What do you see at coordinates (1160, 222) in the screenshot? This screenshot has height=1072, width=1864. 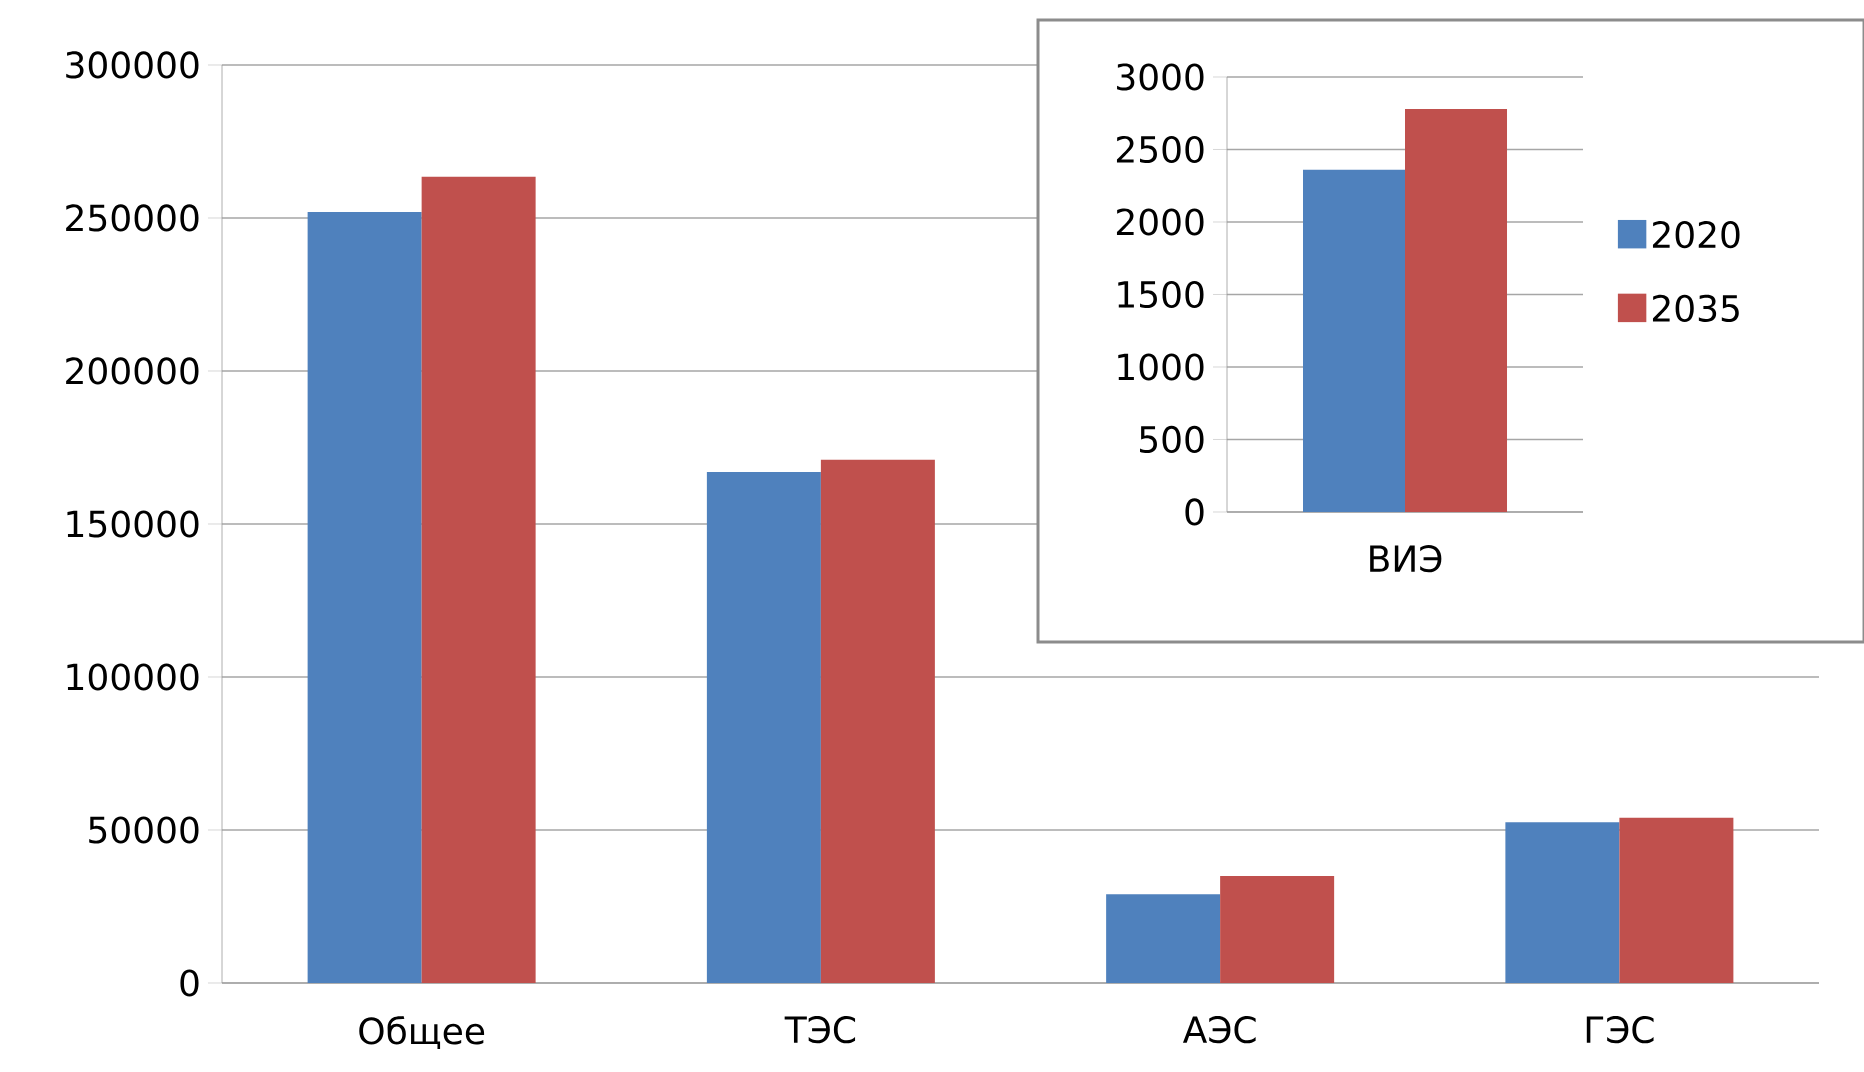 I see `y-tick-label: 2000` at bounding box center [1160, 222].